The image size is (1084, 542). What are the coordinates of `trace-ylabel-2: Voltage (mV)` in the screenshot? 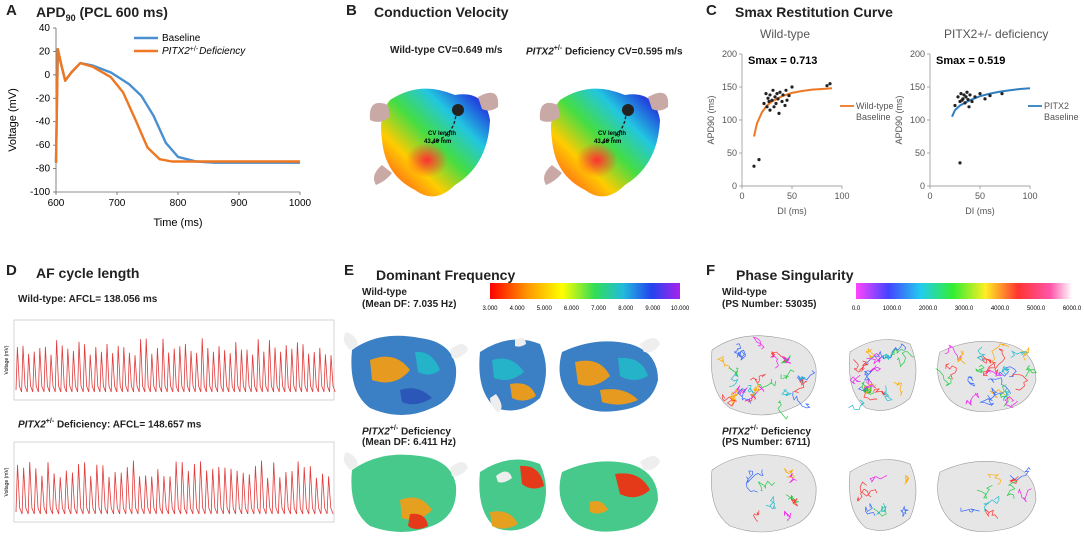 It's located at (7, 481).